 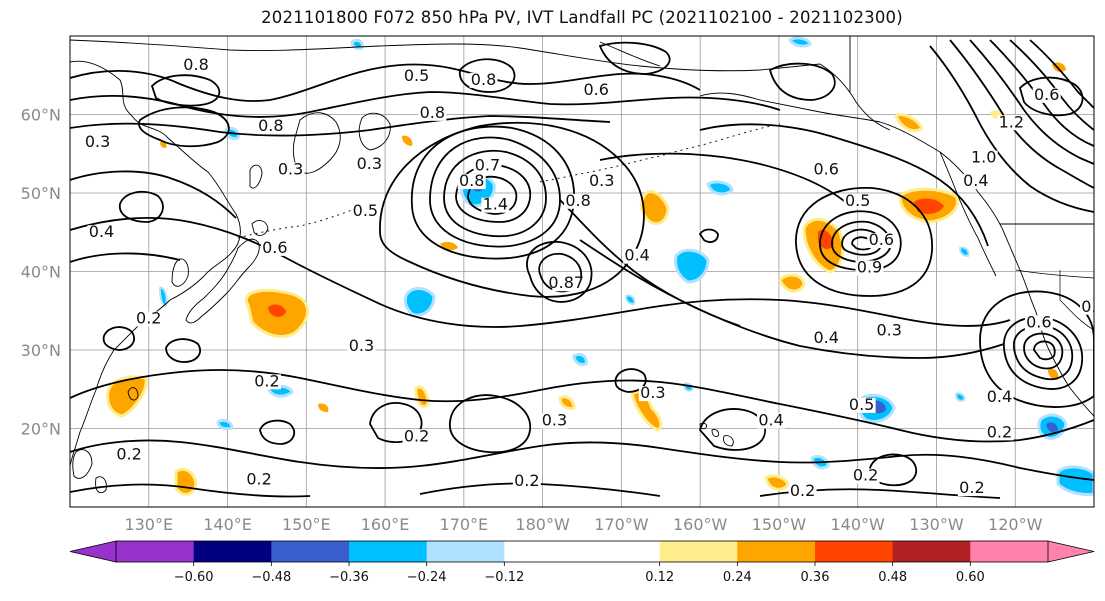 I want to click on contour-label: 1.2, so click(x=1011, y=121).